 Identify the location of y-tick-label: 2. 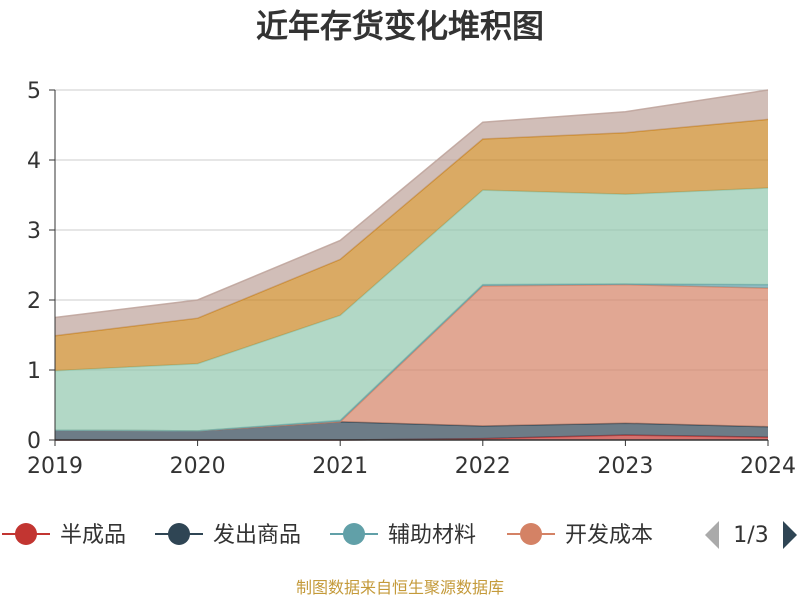
(34, 301).